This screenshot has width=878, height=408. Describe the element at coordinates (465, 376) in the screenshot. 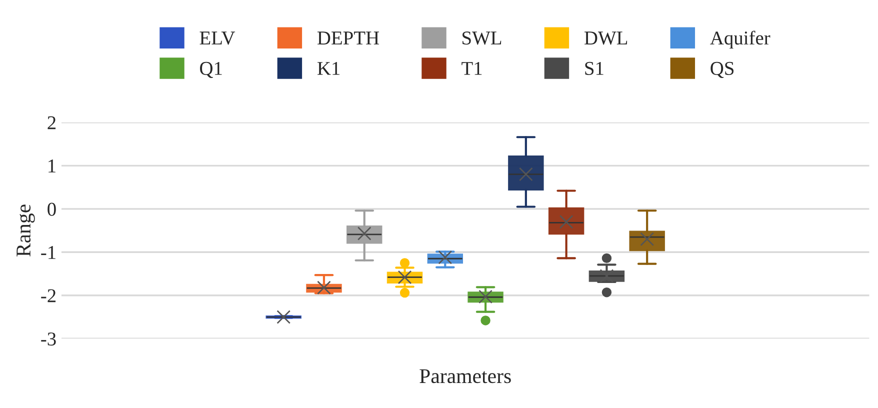

I see `x-axis-title: Parameters` at that location.